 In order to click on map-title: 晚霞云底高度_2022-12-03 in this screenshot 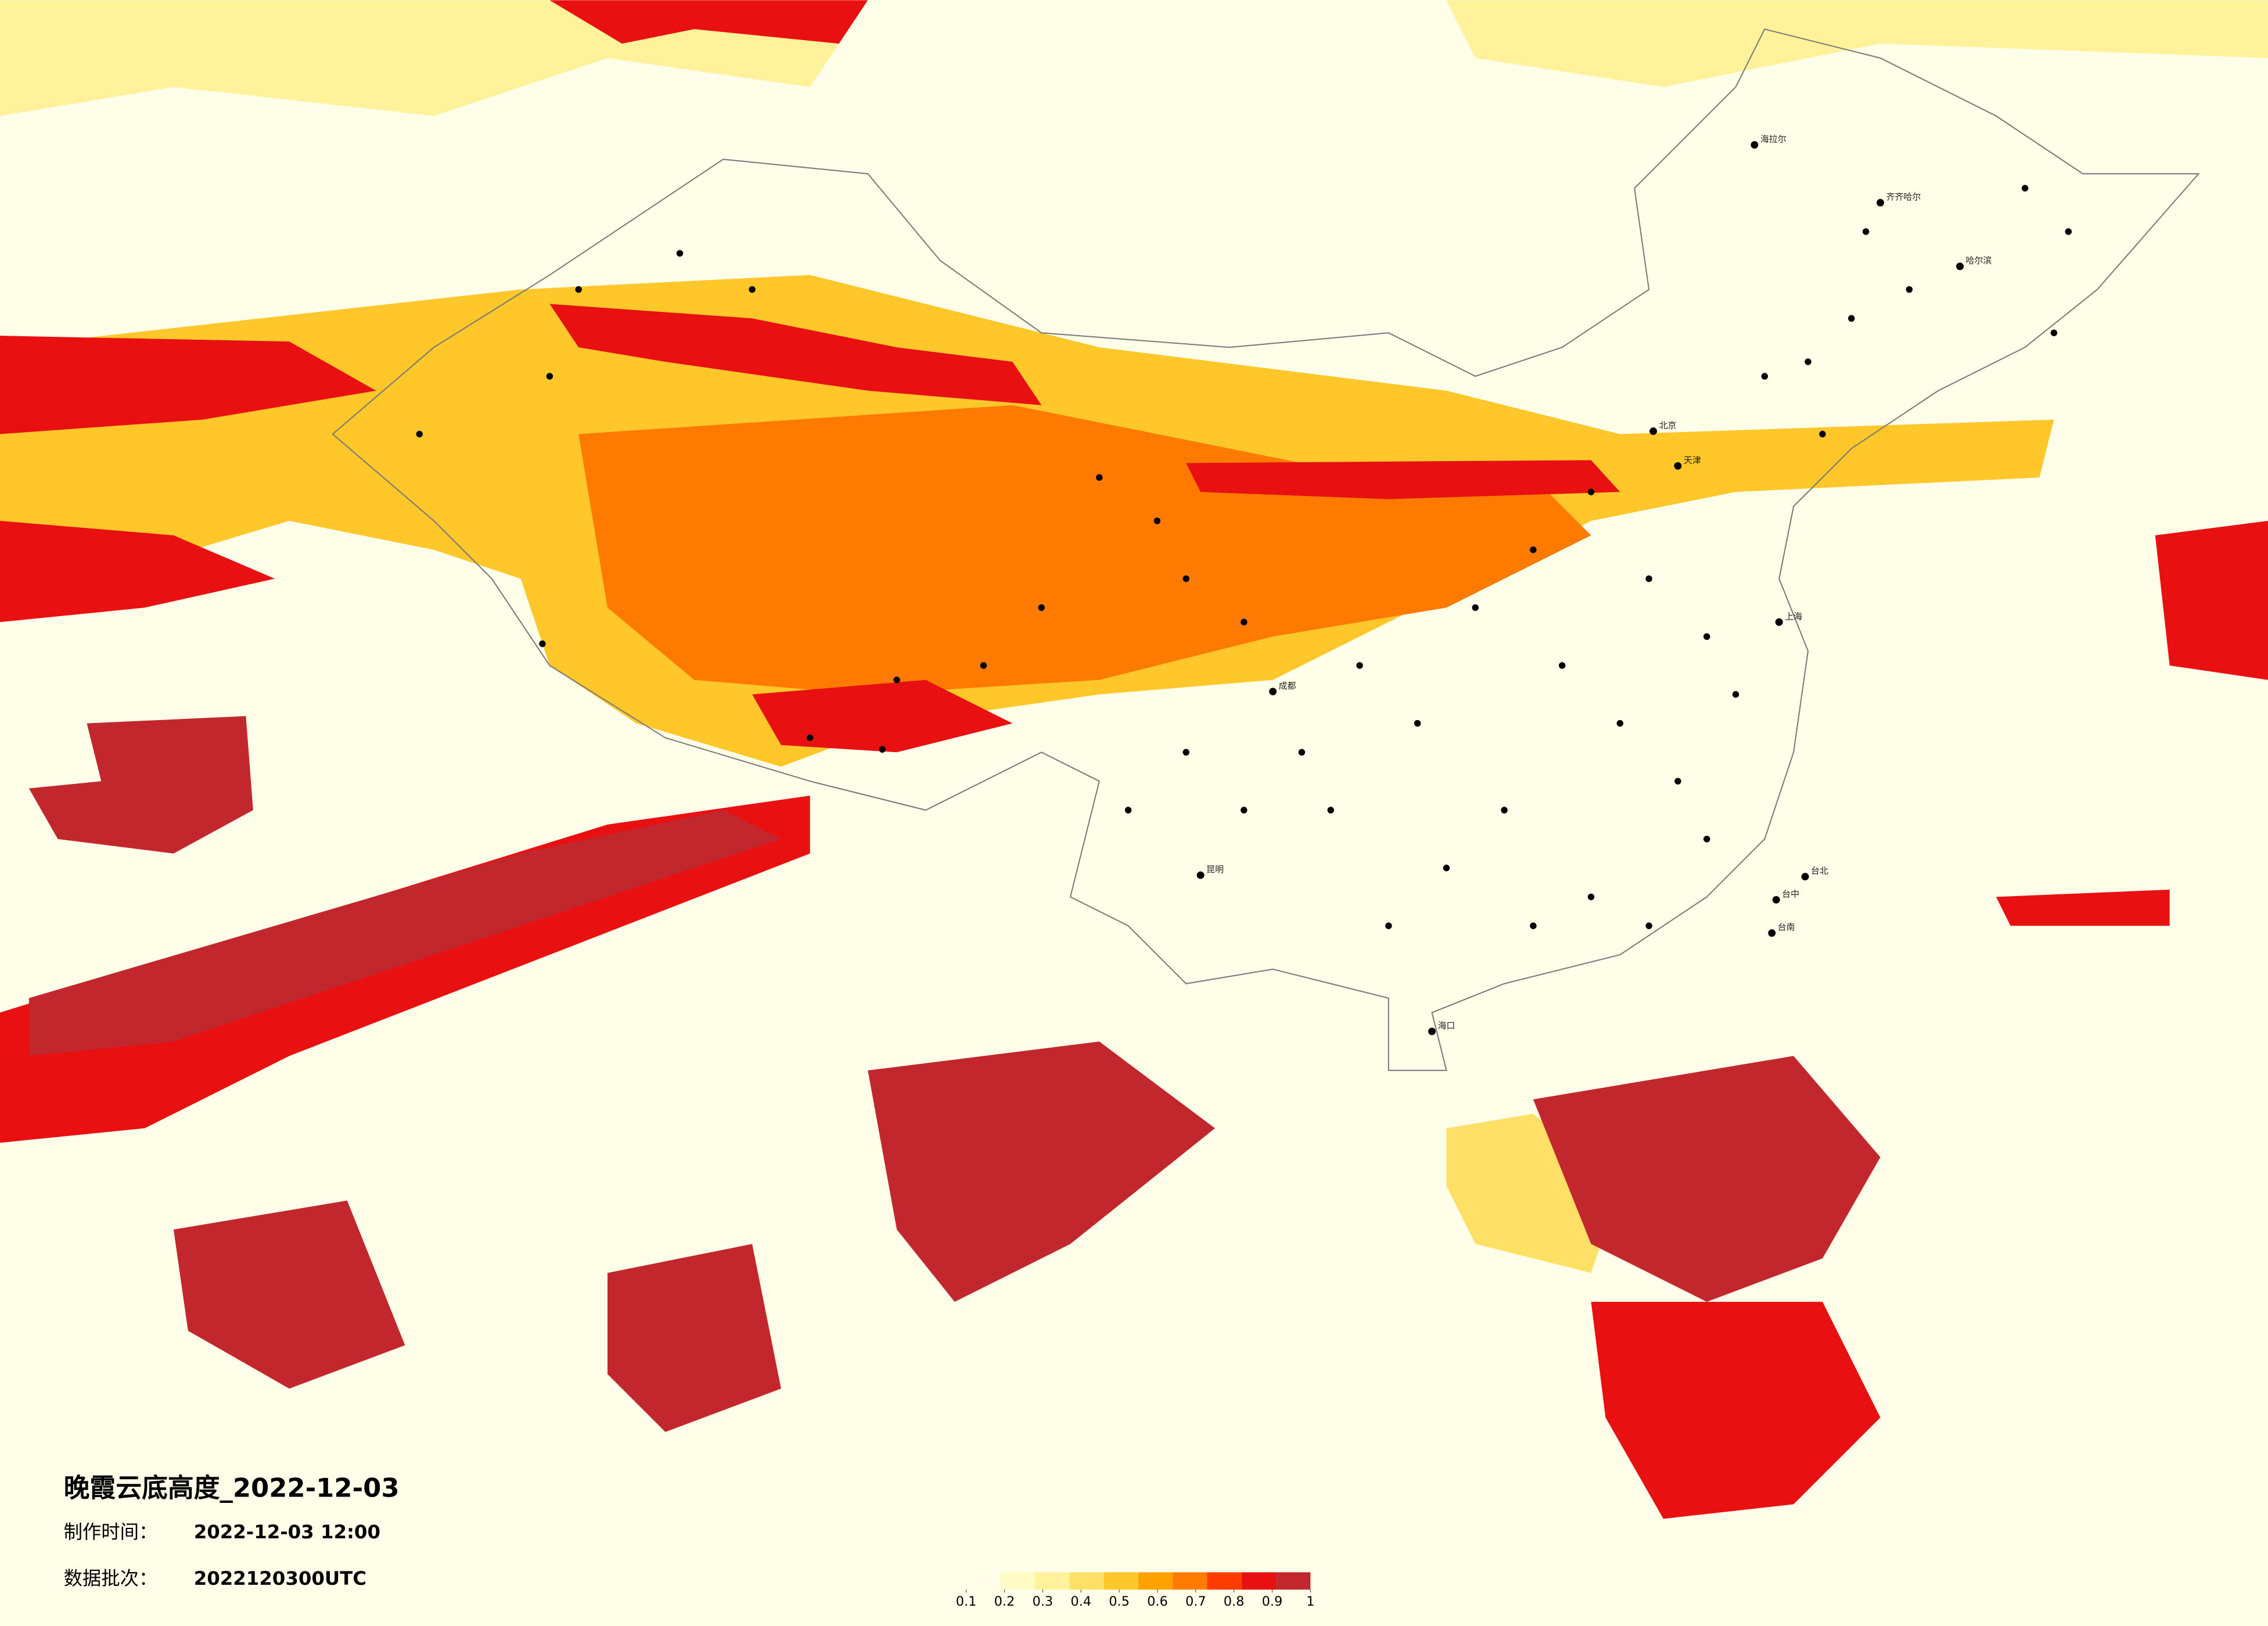, I will do `click(232, 1488)`.